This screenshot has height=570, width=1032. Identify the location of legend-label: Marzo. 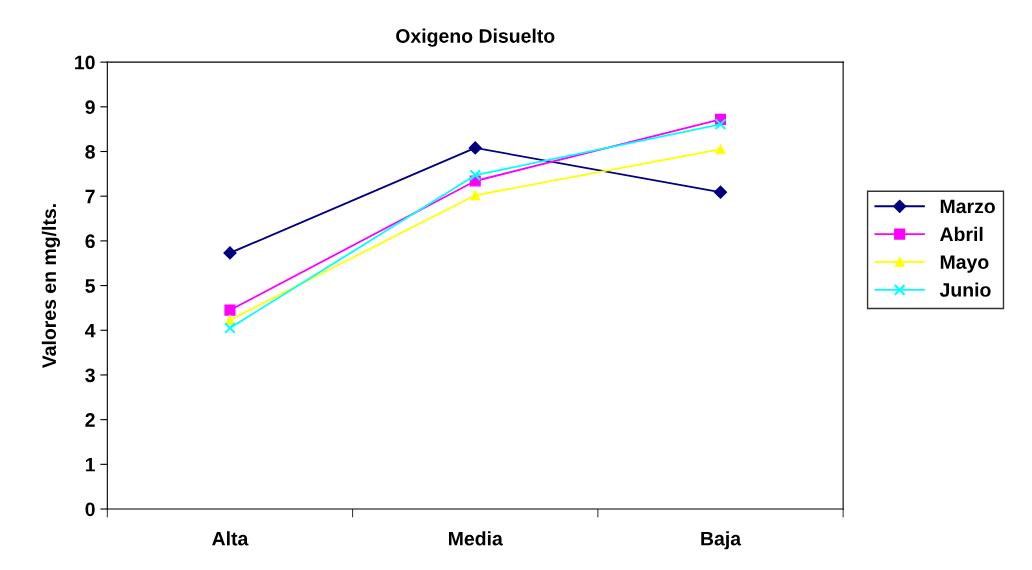
(967, 206).